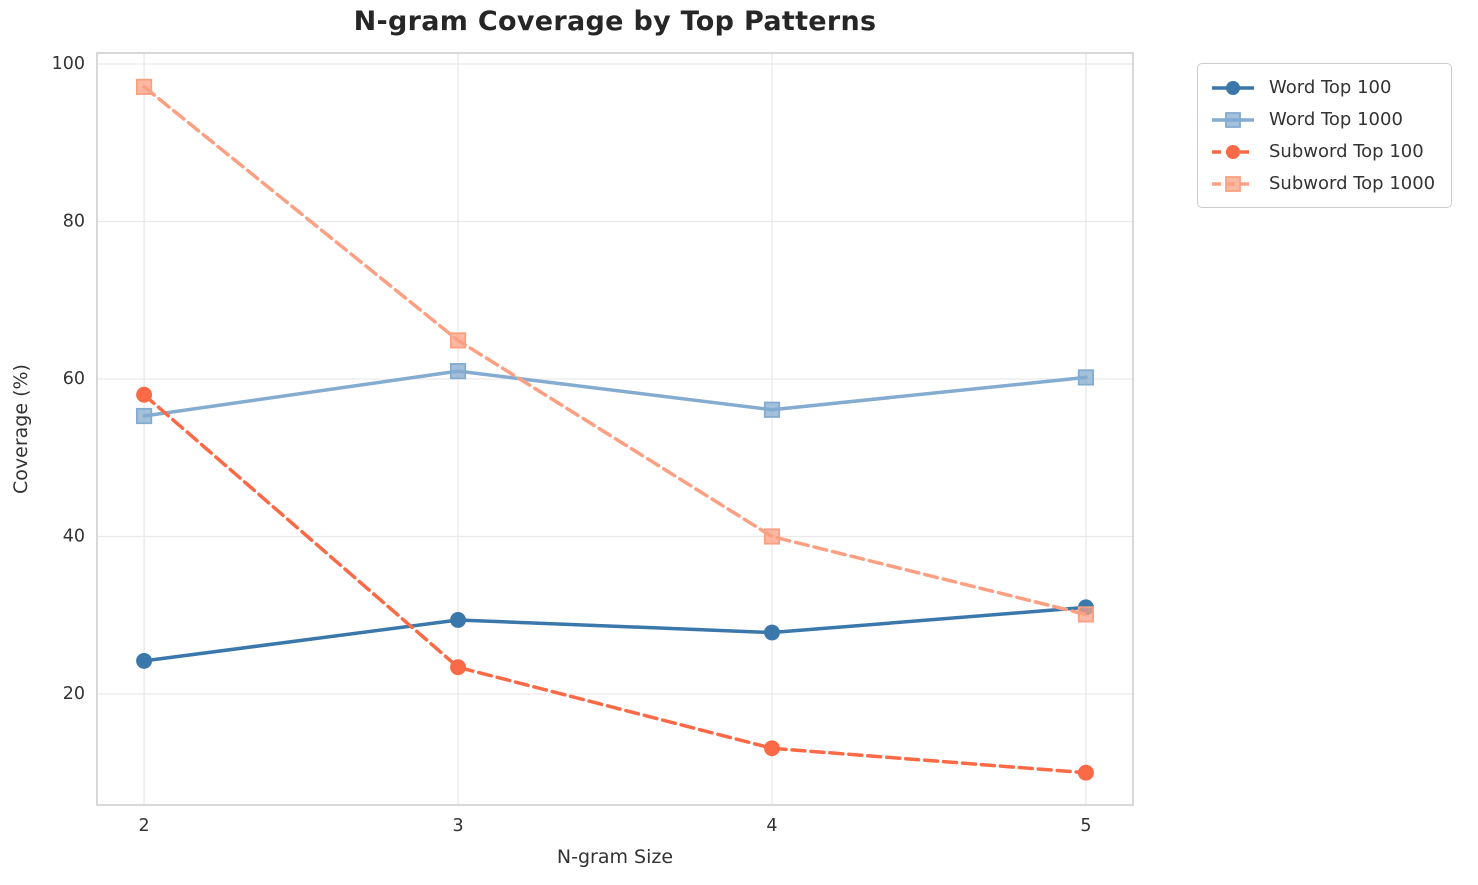 The image size is (1478, 885). Describe the element at coordinates (458, 620) in the screenshot. I see `data-point-word-top-100-x3` at that location.